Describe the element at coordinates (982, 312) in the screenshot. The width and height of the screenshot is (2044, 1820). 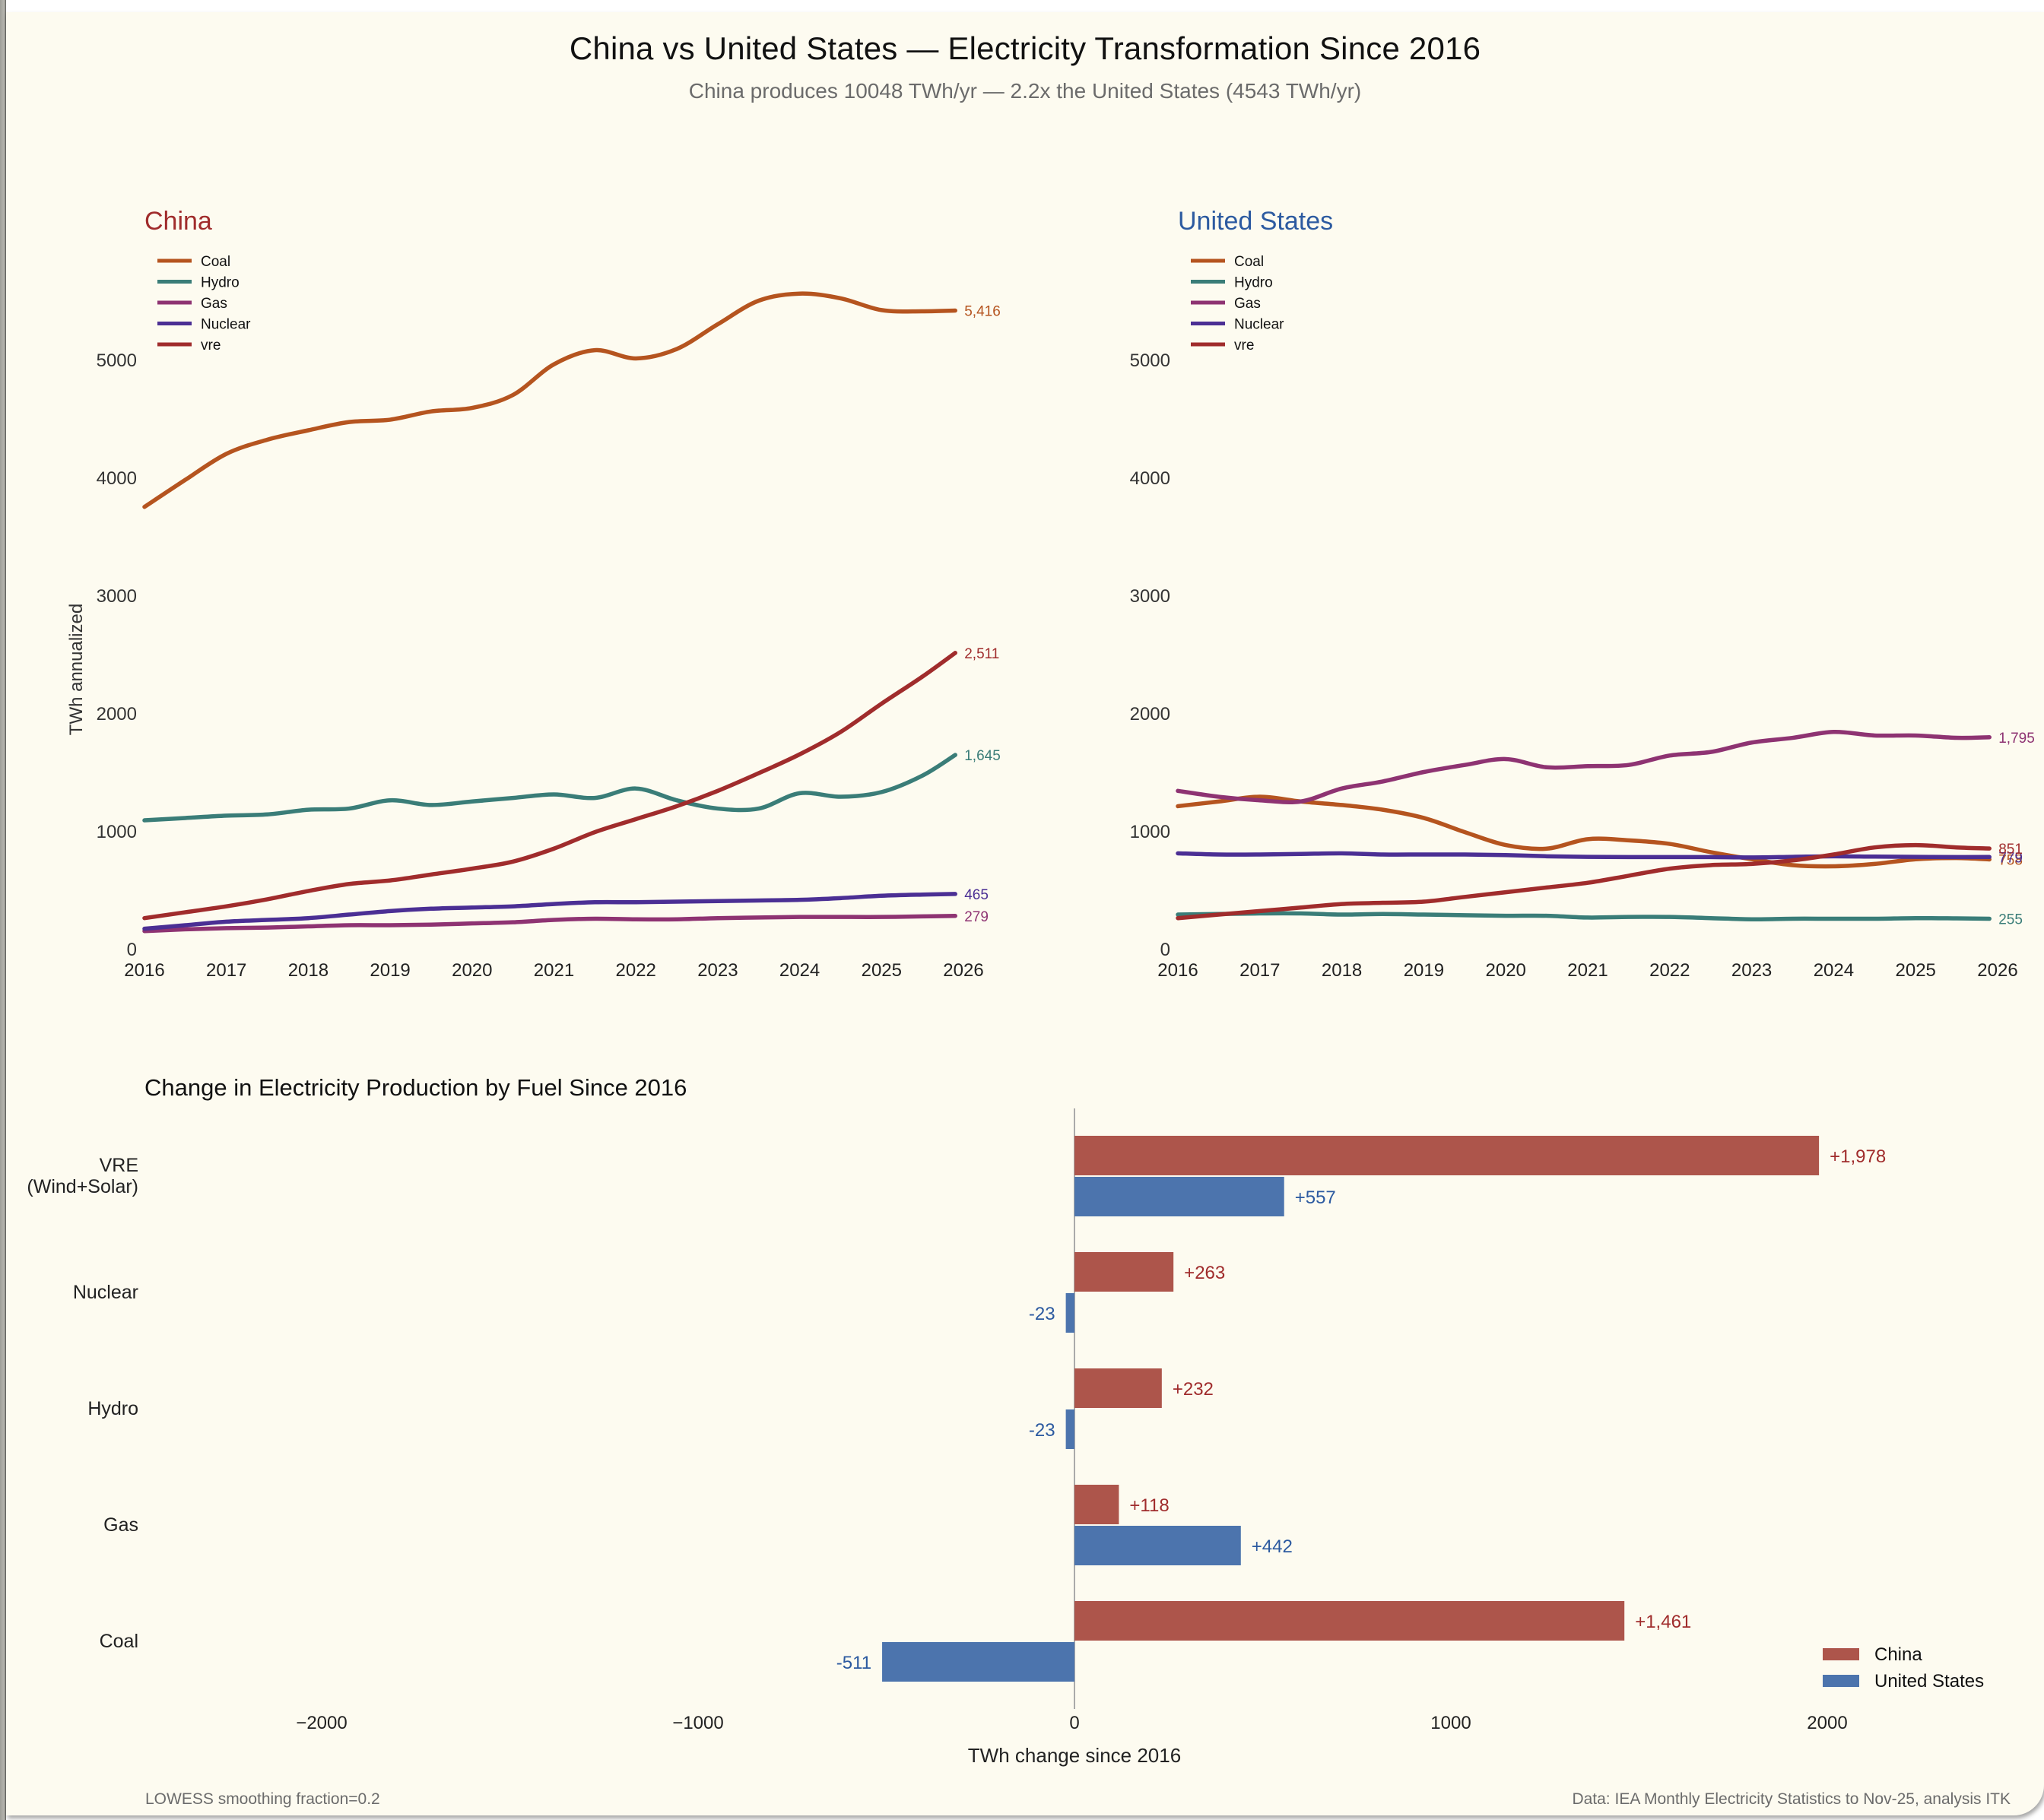
I see `china-coal-end-label: 5,416` at that location.